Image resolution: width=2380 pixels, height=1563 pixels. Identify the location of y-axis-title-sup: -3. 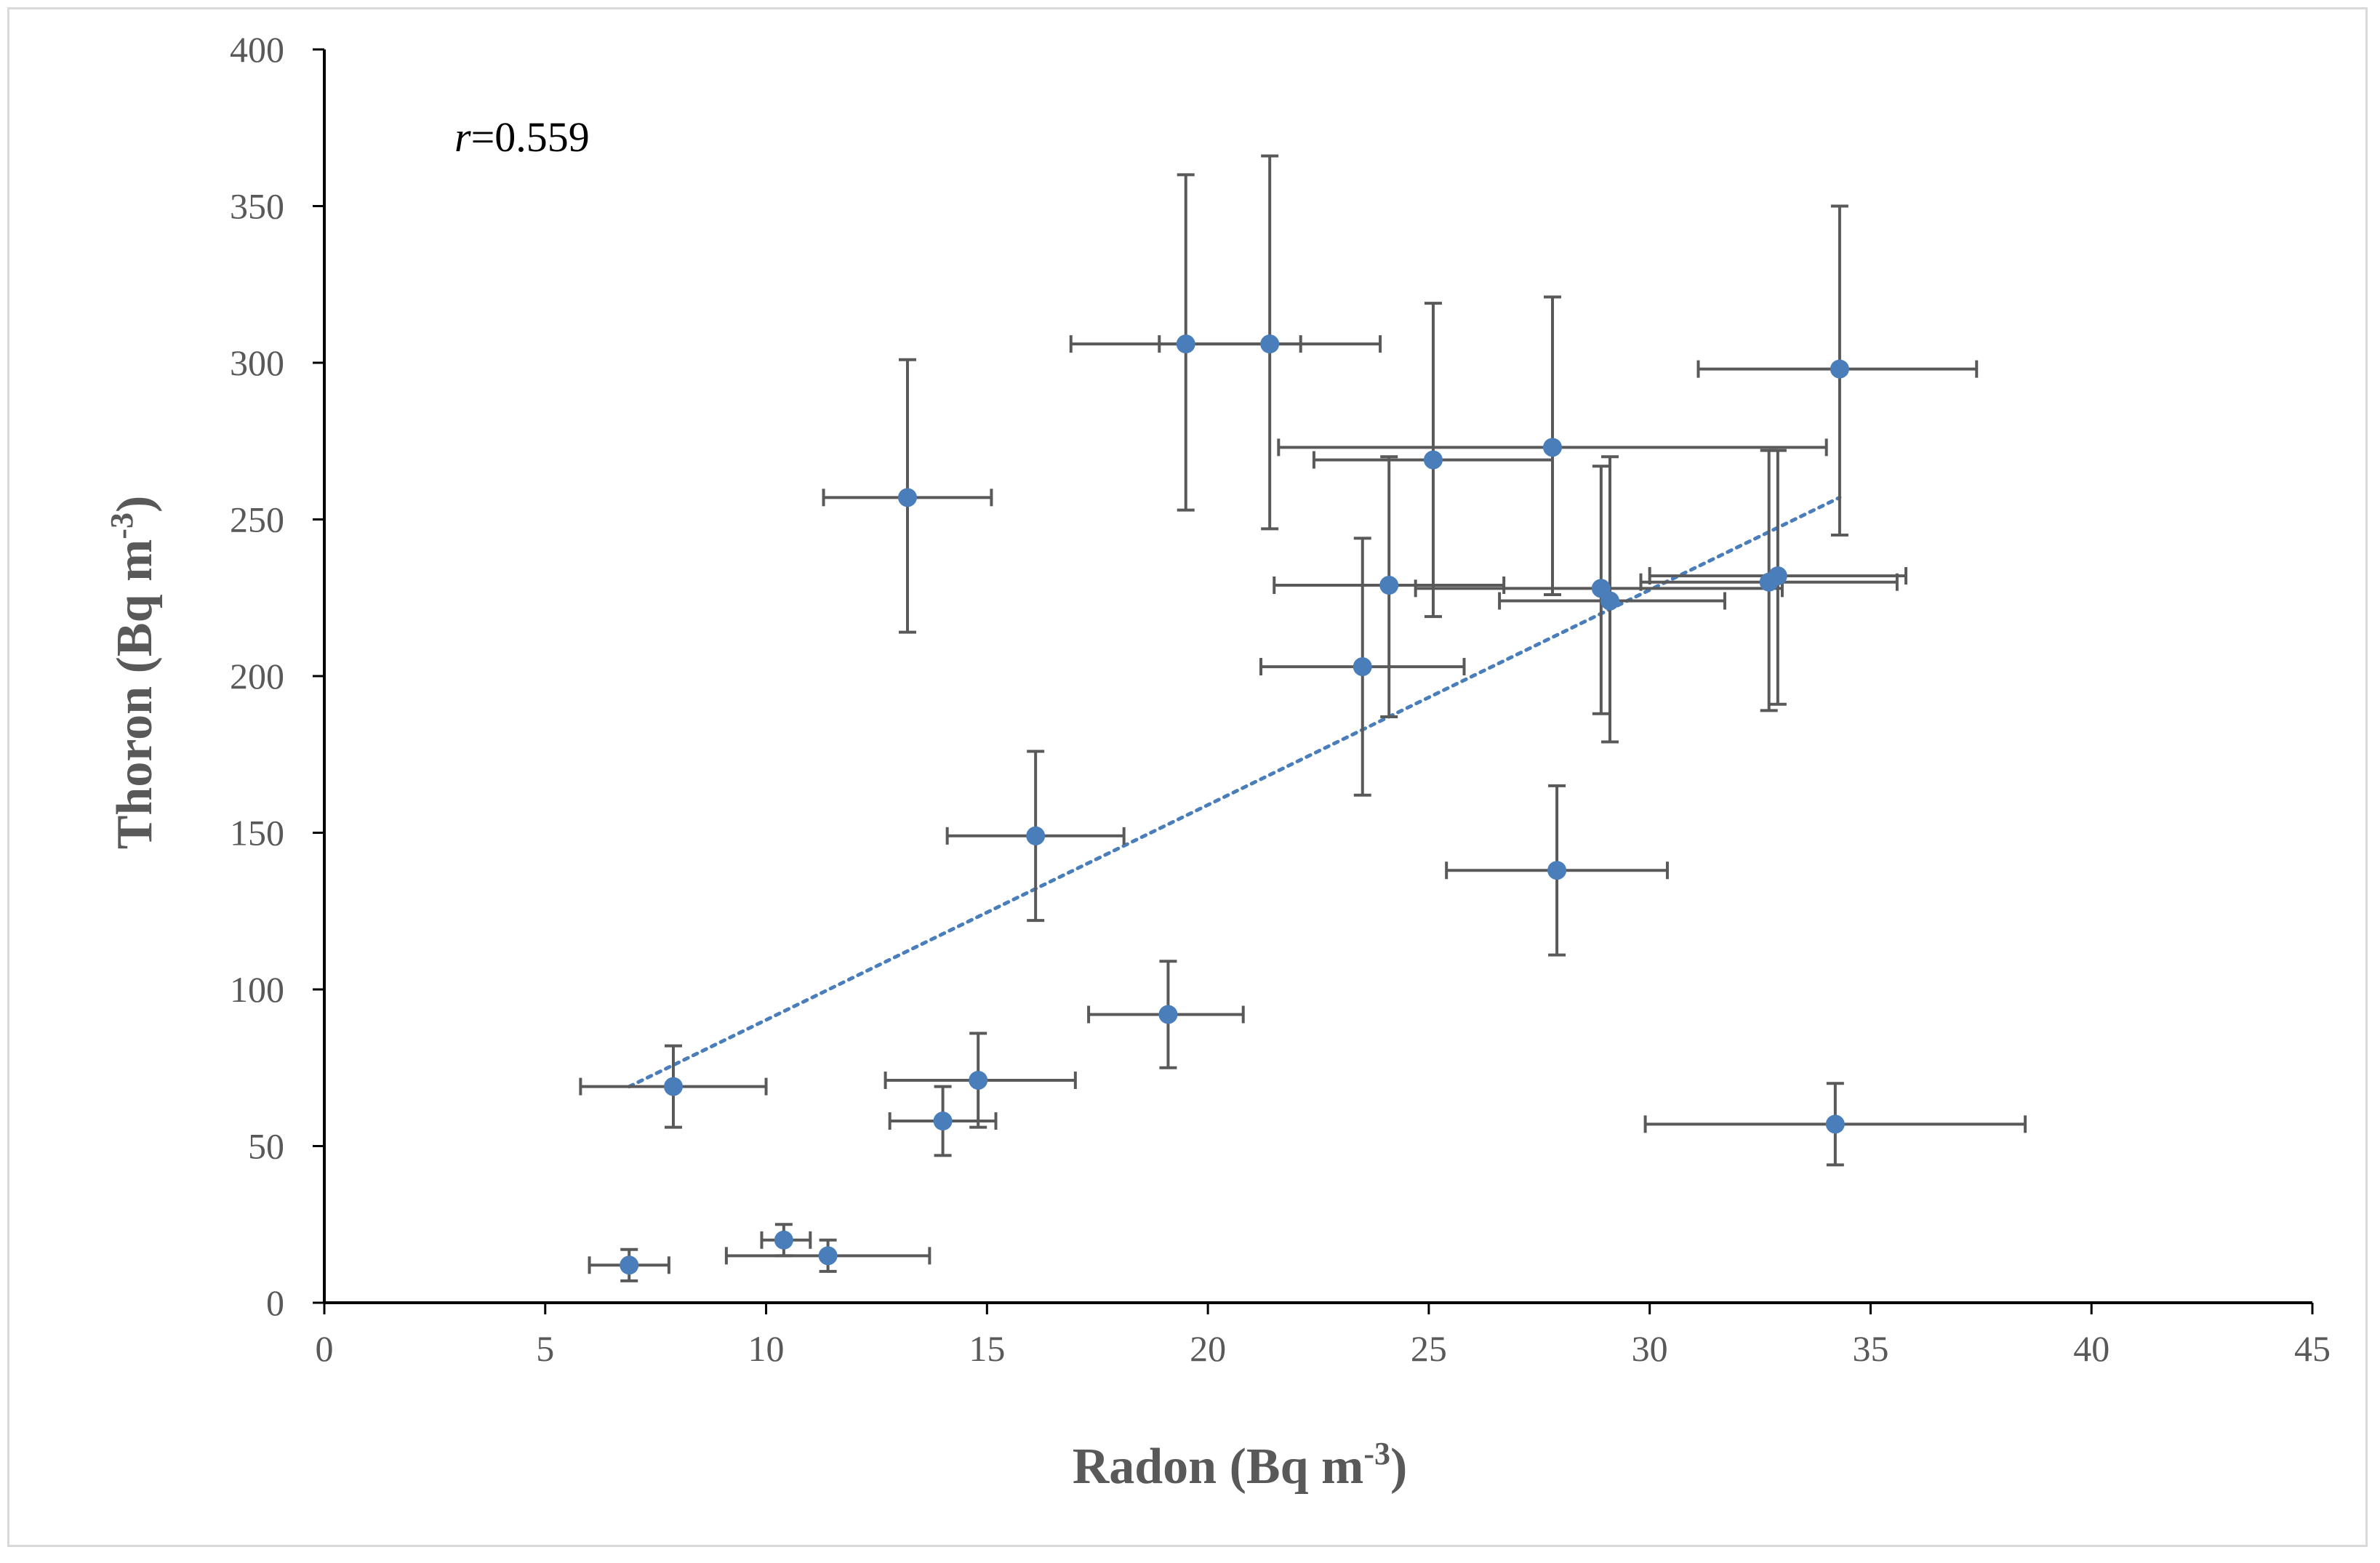
(122, 526).